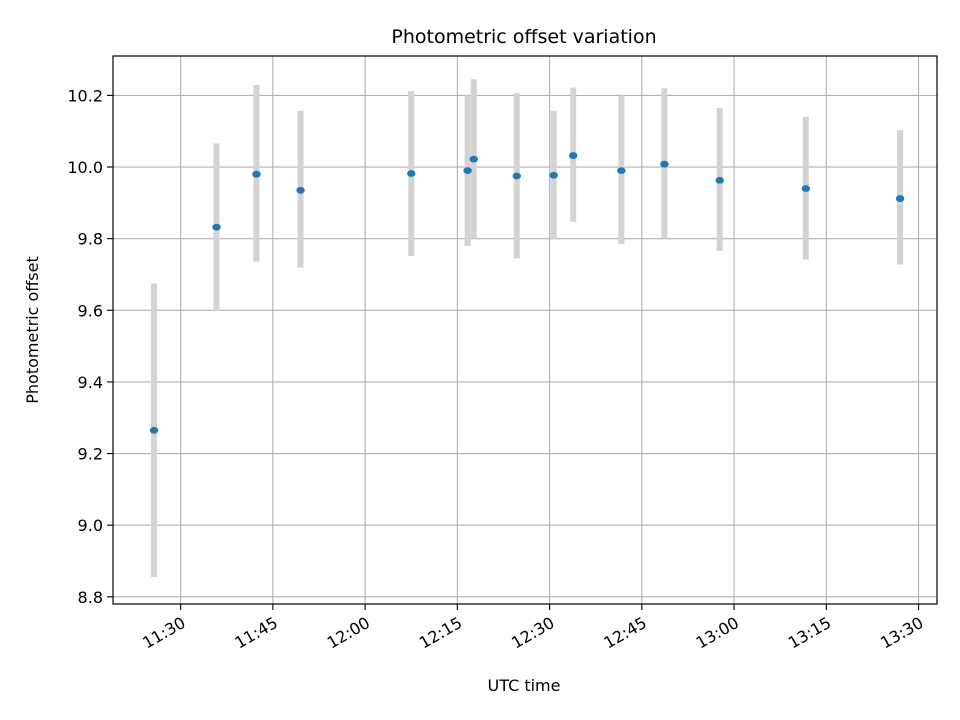  I want to click on y-tick-label: 8.8, so click(90, 597).